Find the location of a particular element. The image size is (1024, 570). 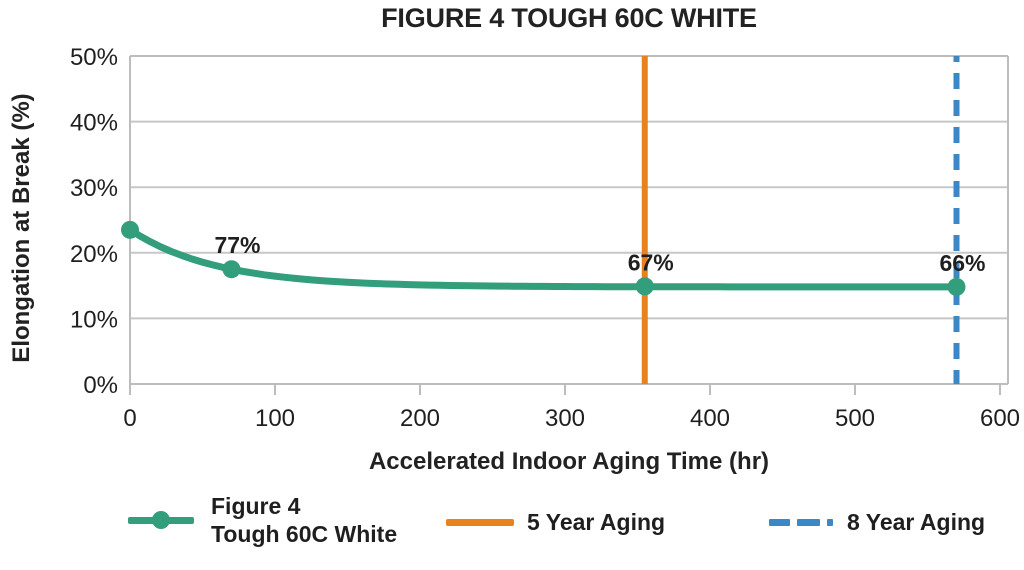

y-tick-label: 10% is located at coordinates (94, 319).